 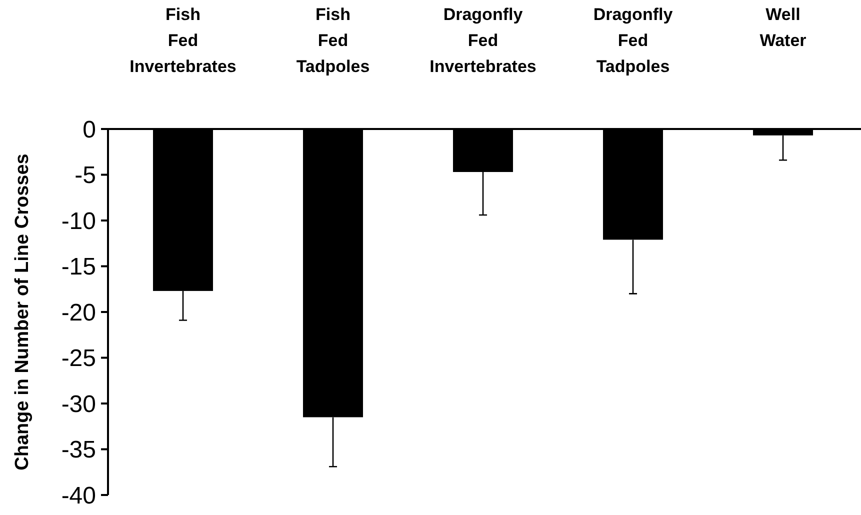 What do you see at coordinates (78, 312) in the screenshot?
I see `y-tick-label: -20` at bounding box center [78, 312].